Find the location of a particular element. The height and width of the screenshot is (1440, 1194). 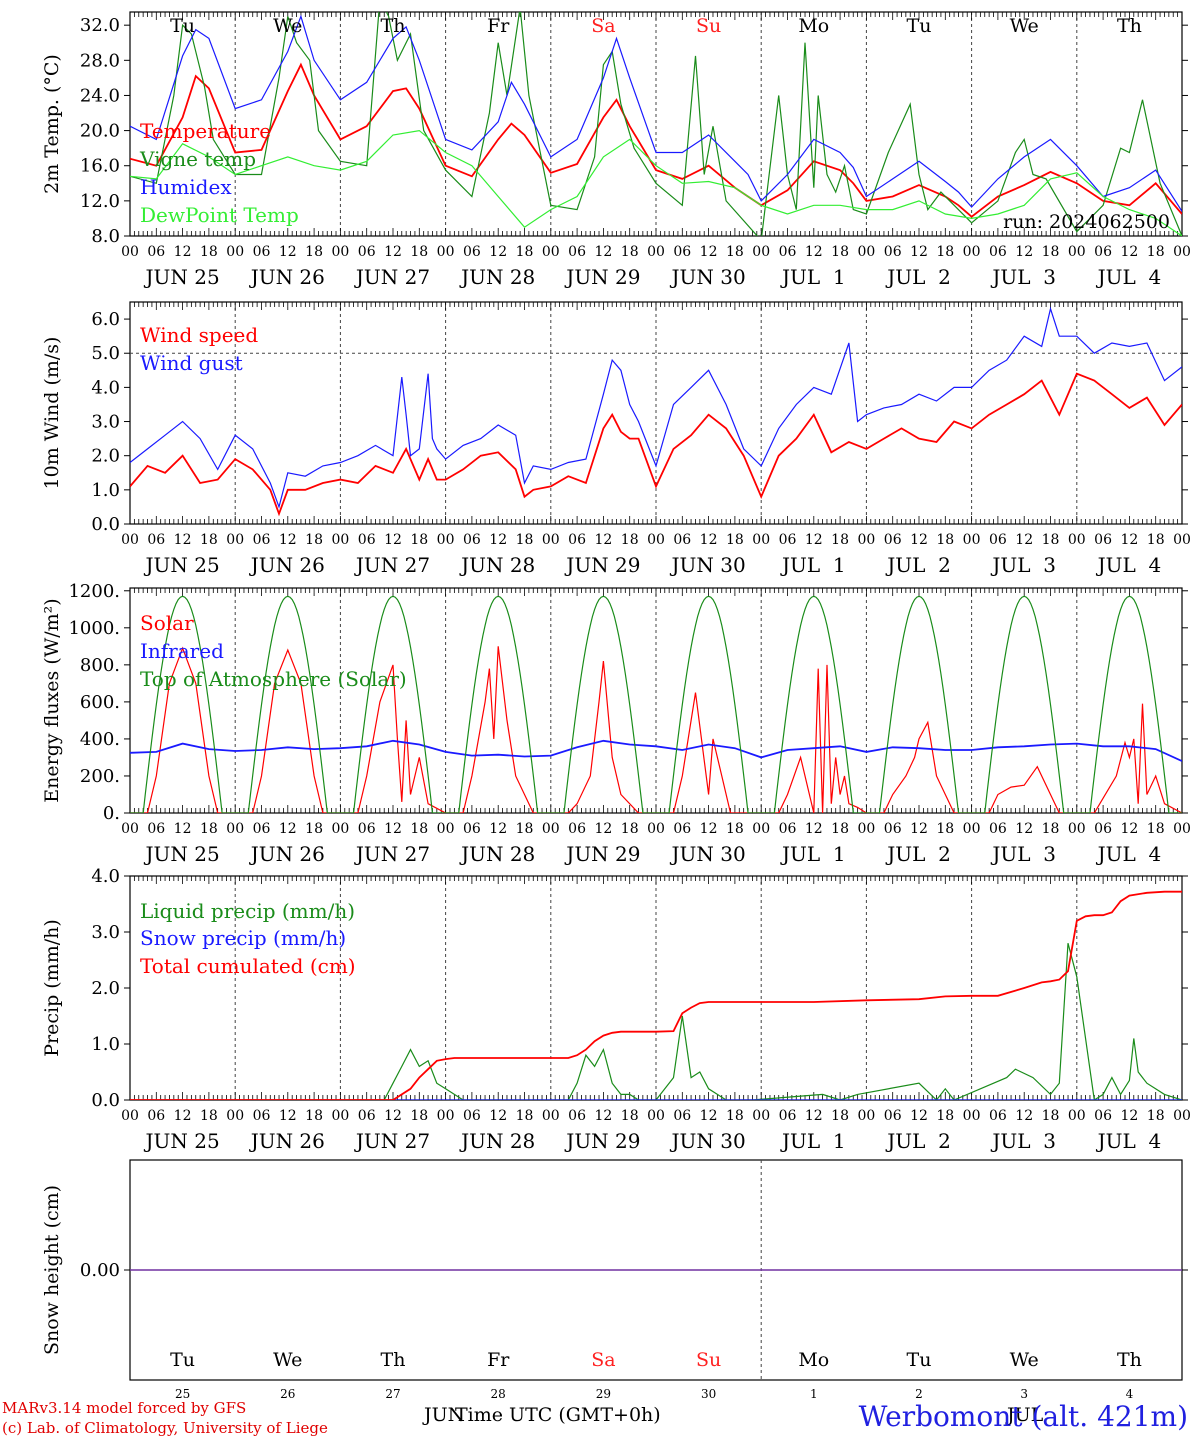

legend-entry: Total cumulated (cm) is located at coordinates (248, 966).